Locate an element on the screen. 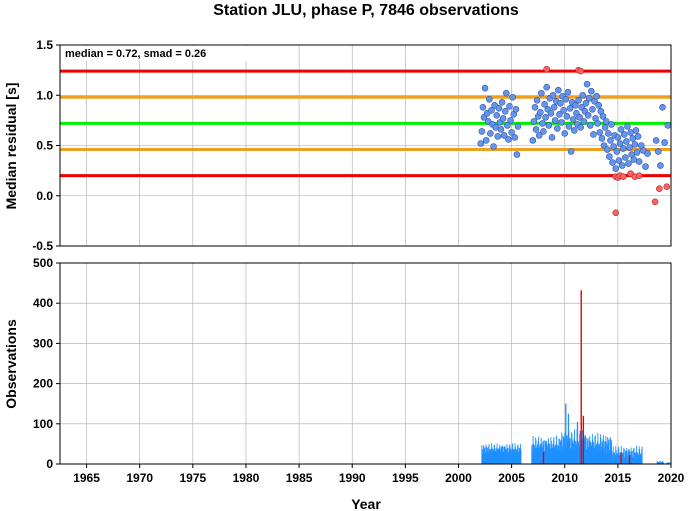 Image resolution: width=688 pixels, height=511 pixels. median-smad-annotation: median = 0.72, smad = 0.26 is located at coordinates (135, 54).